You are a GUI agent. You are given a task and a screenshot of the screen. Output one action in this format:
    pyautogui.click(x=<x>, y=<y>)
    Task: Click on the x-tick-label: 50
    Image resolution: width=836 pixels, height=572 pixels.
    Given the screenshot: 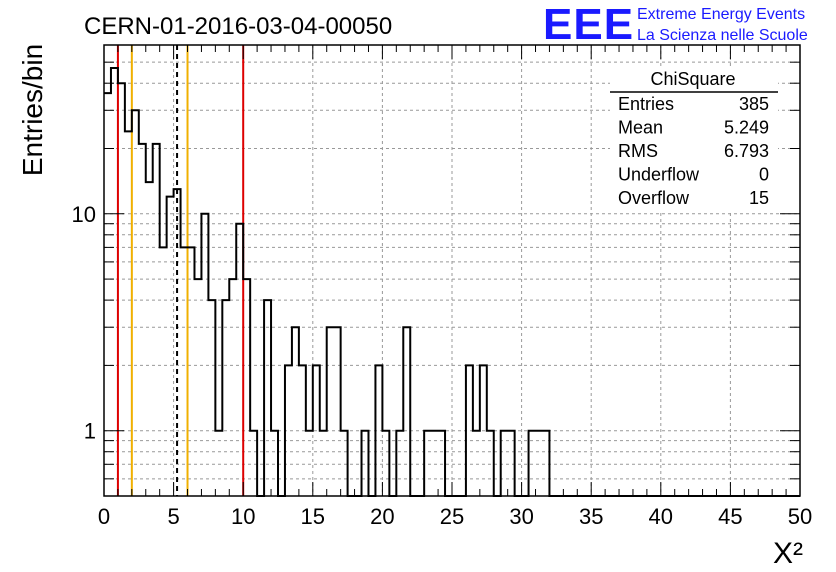 What is the action you would take?
    pyautogui.click(x=800, y=516)
    